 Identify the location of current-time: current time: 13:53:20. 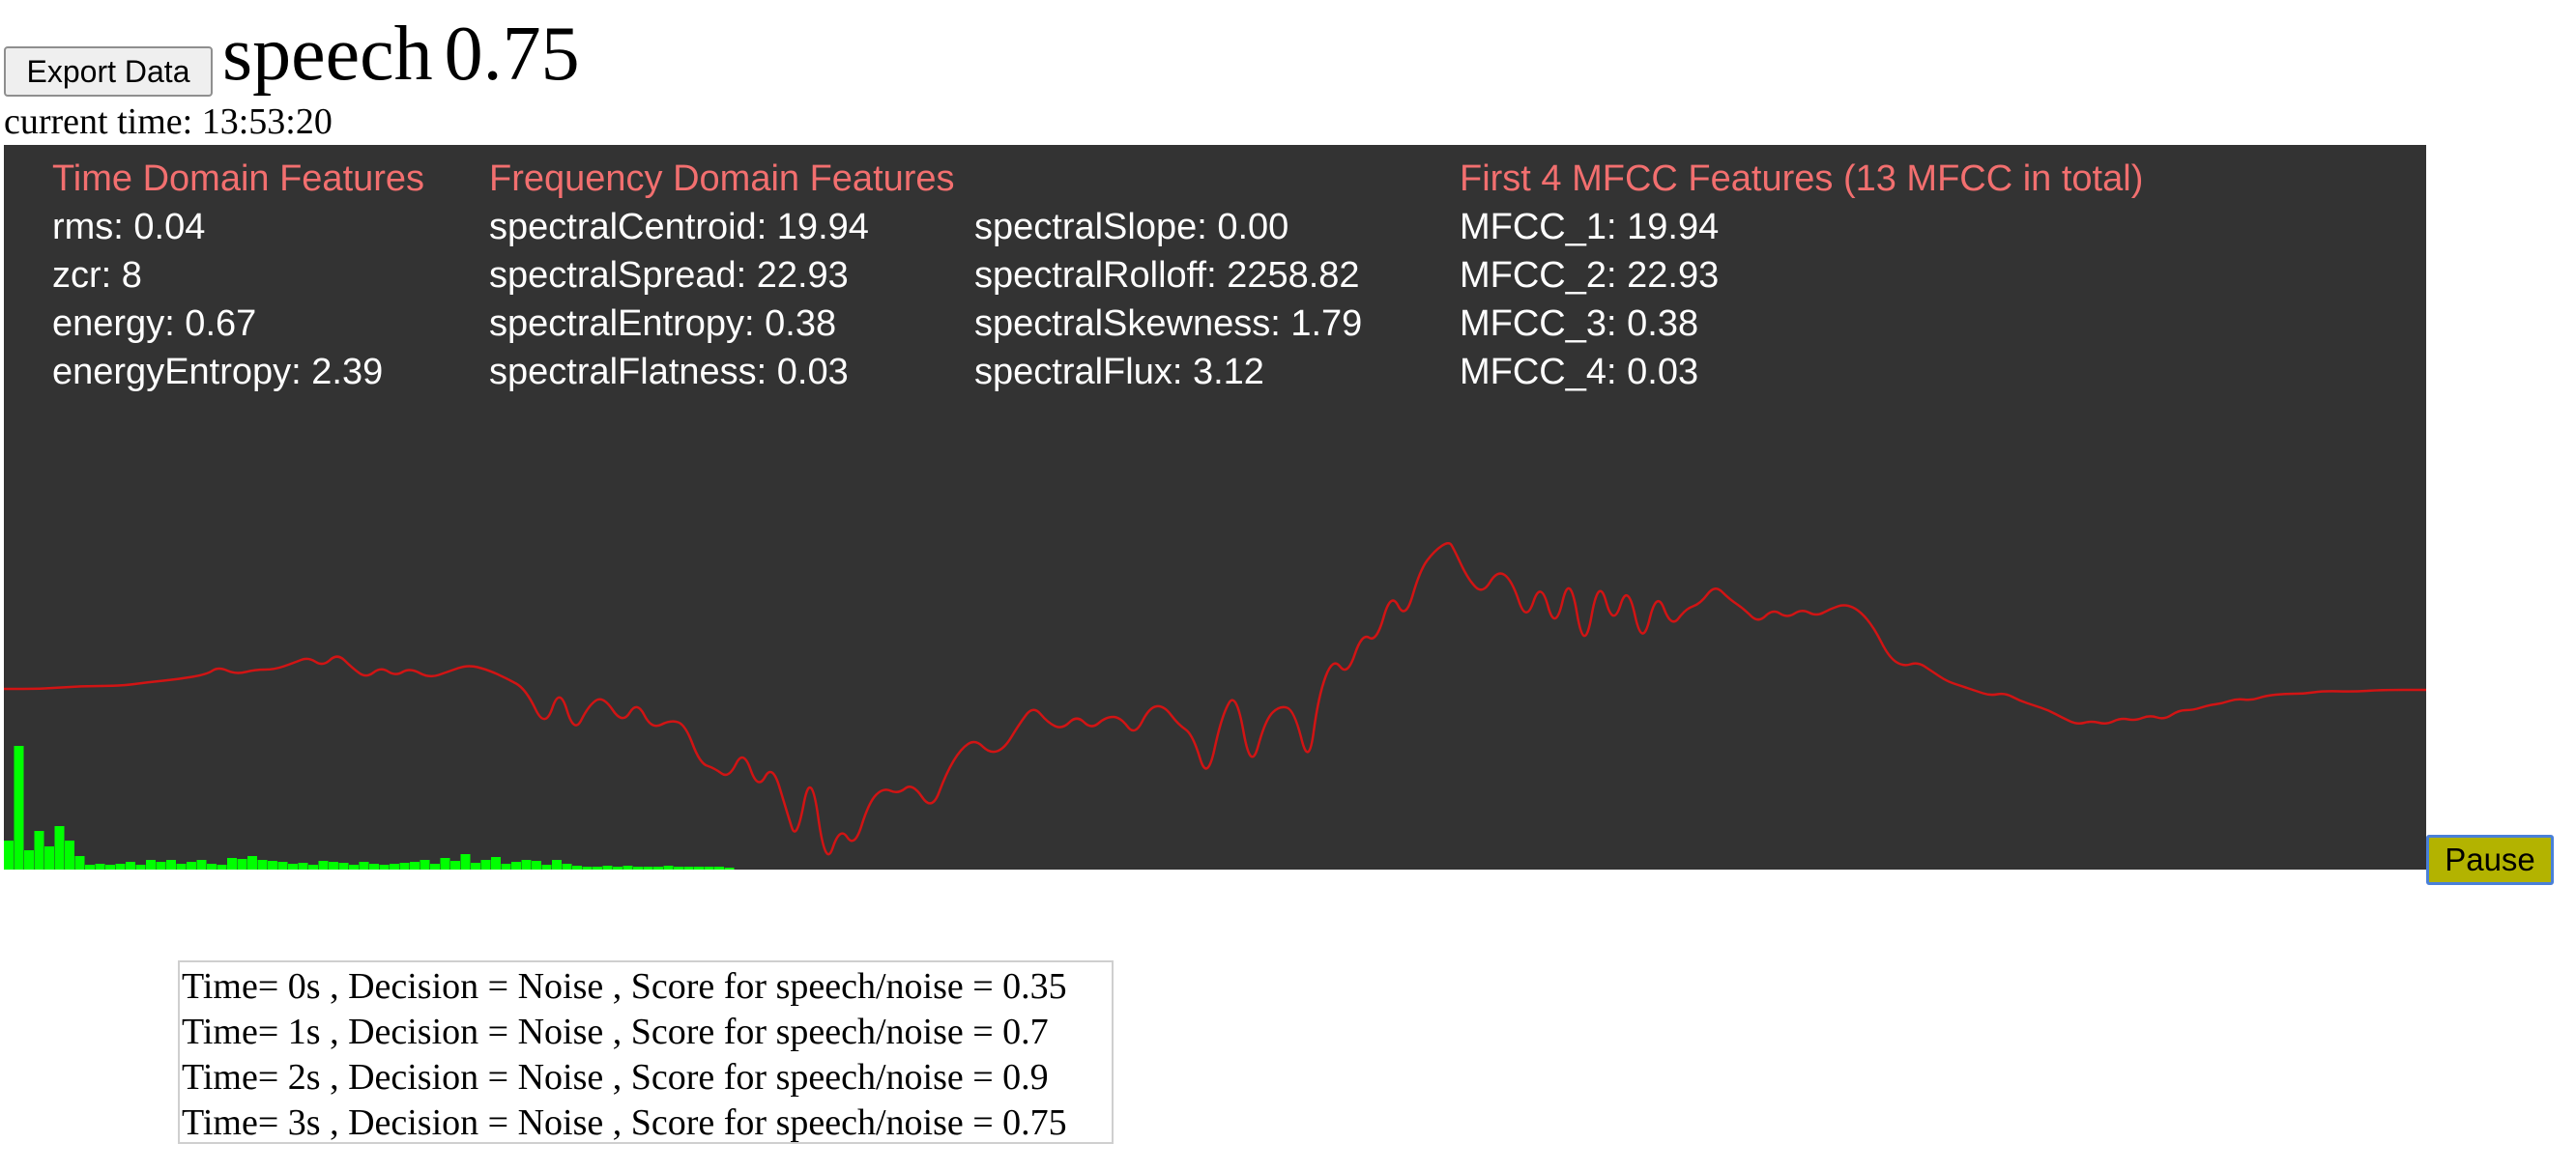
(168, 121).